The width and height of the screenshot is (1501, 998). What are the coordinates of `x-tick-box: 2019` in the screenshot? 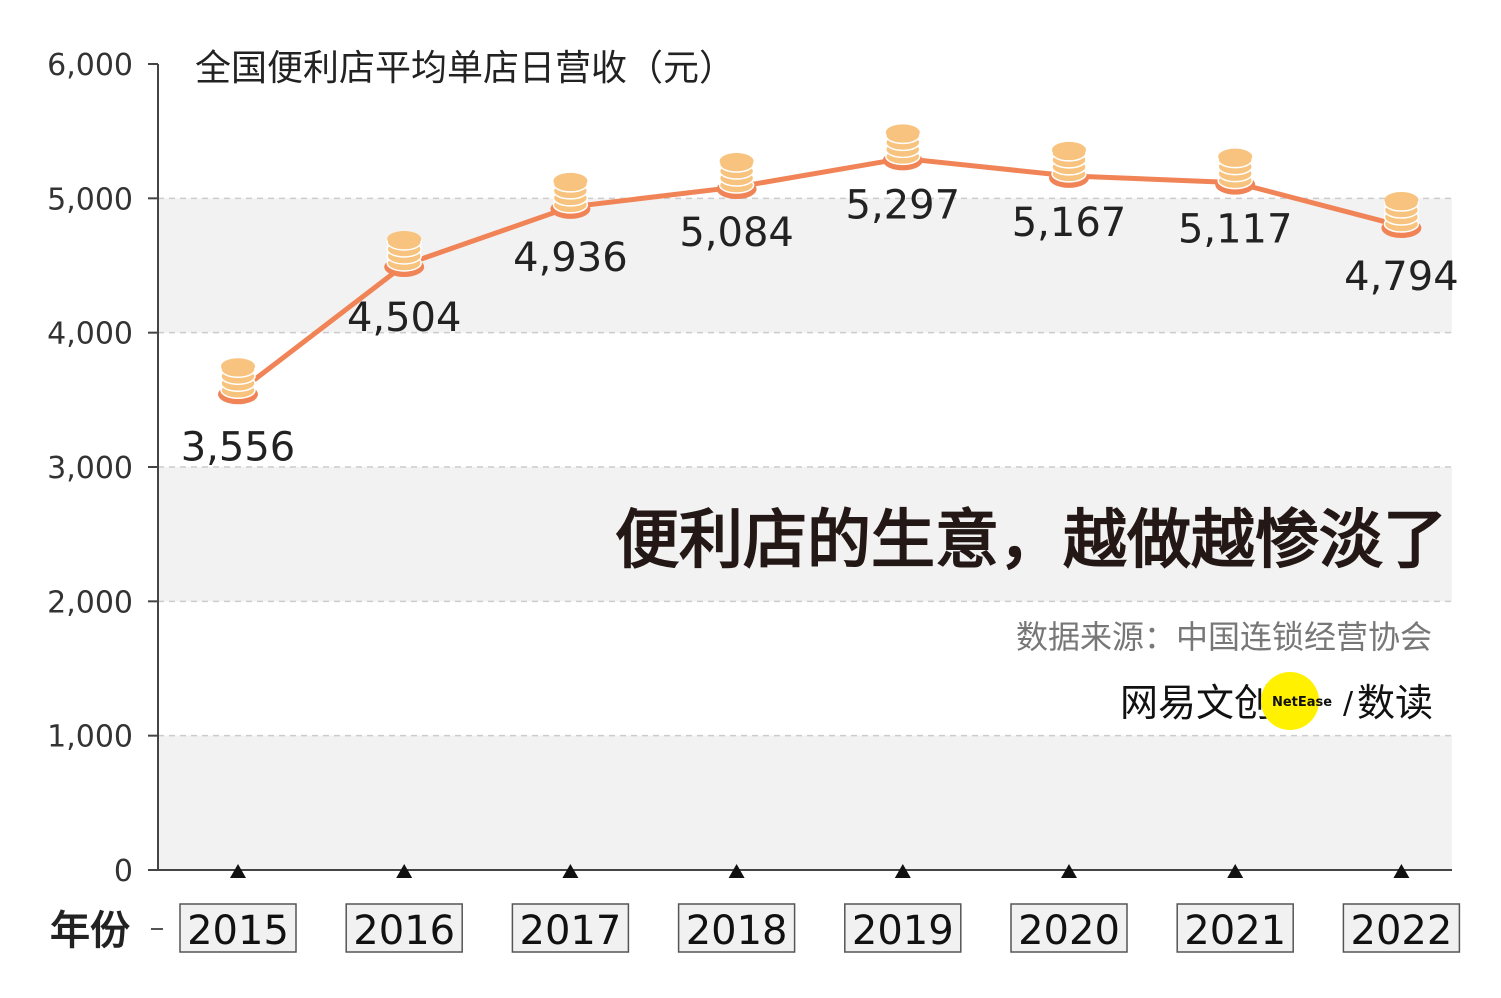 It's located at (903, 928).